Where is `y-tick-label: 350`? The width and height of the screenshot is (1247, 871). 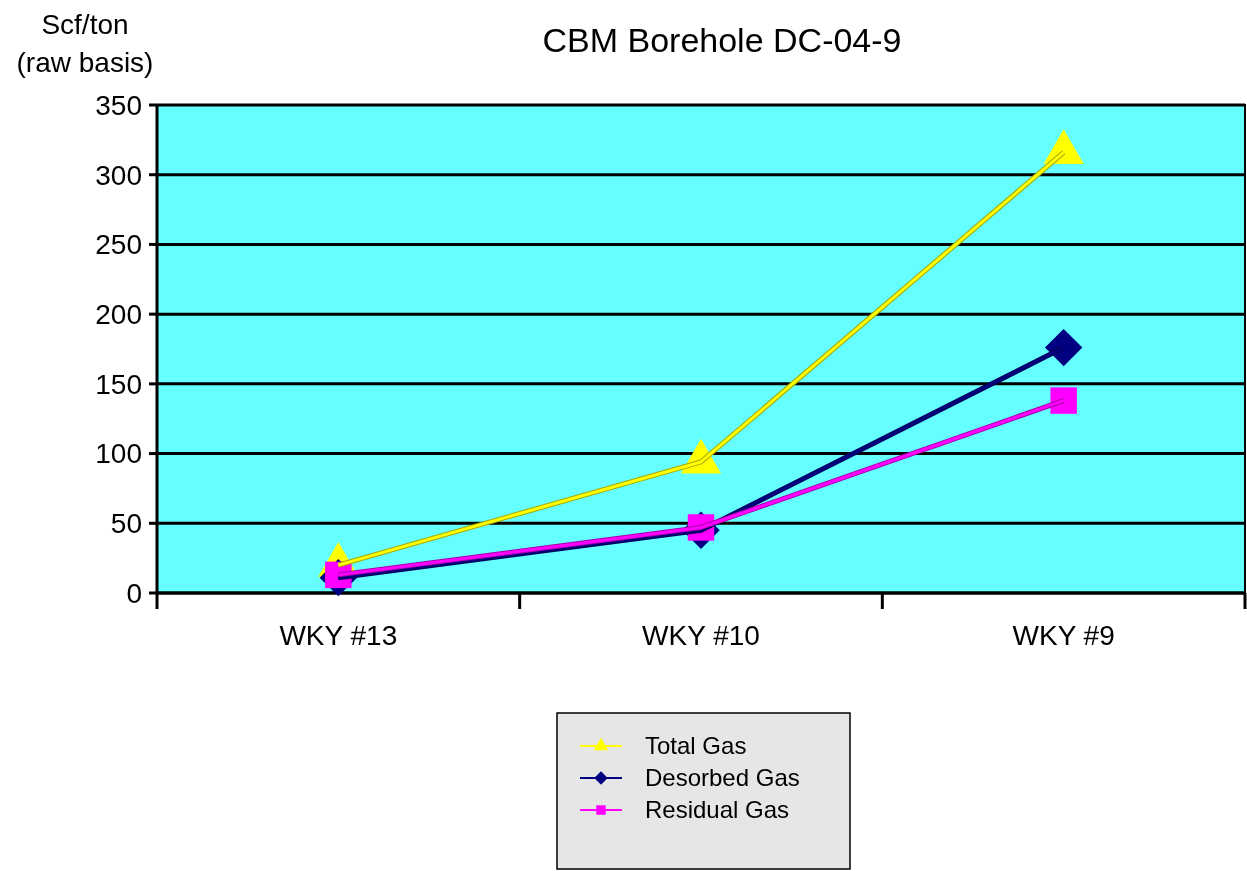 y-tick-label: 350 is located at coordinates (118, 105).